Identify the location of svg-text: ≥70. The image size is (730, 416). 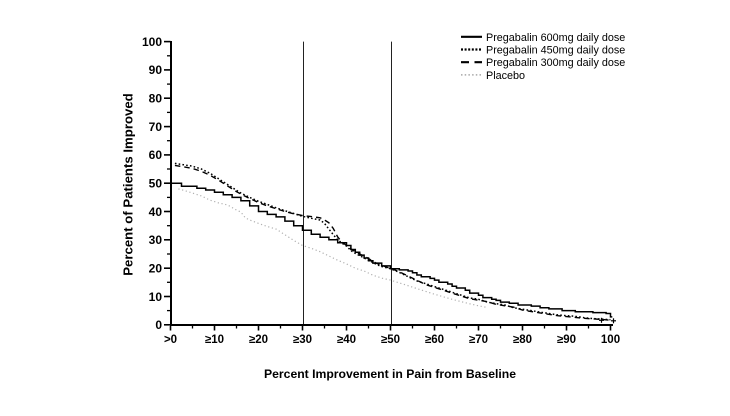
(478, 340).